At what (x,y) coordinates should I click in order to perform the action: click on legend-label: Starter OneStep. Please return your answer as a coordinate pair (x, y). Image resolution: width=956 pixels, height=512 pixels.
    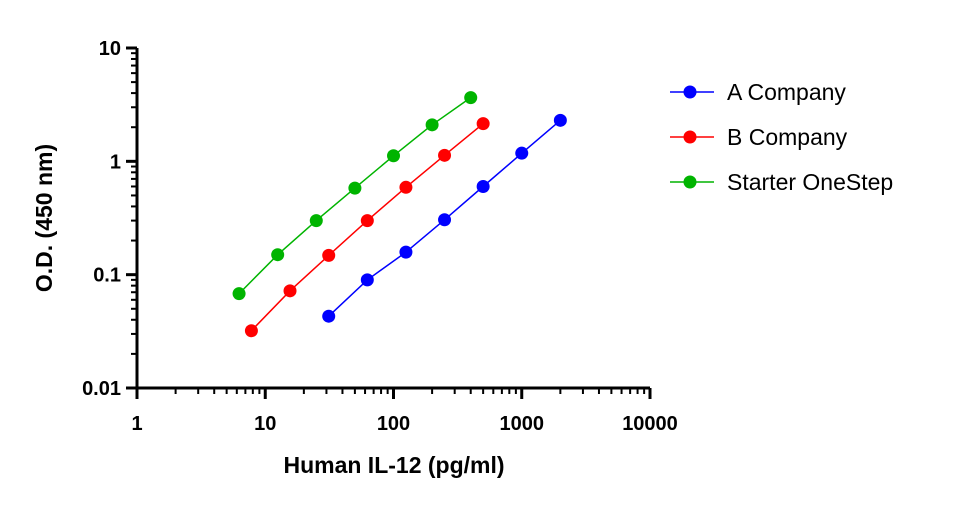
    Looking at the image, I should click on (810, 182).